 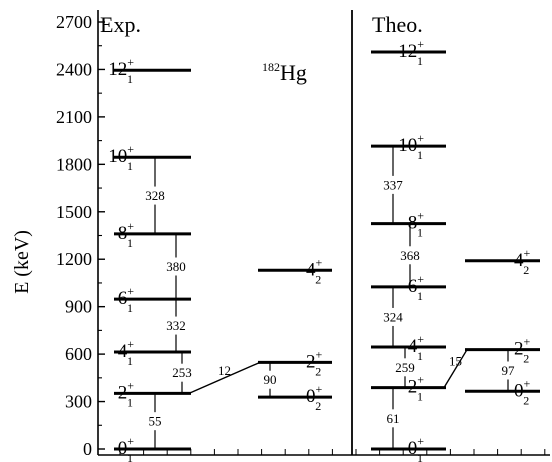 I want to click on transition-energy-label: 15, so click(x=455, y=361).